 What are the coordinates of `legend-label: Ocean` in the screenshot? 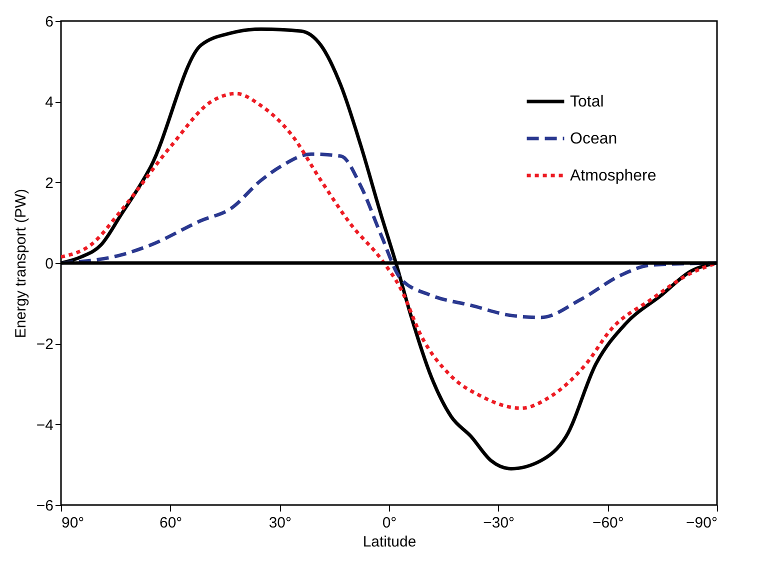 It's located at (594, 139).